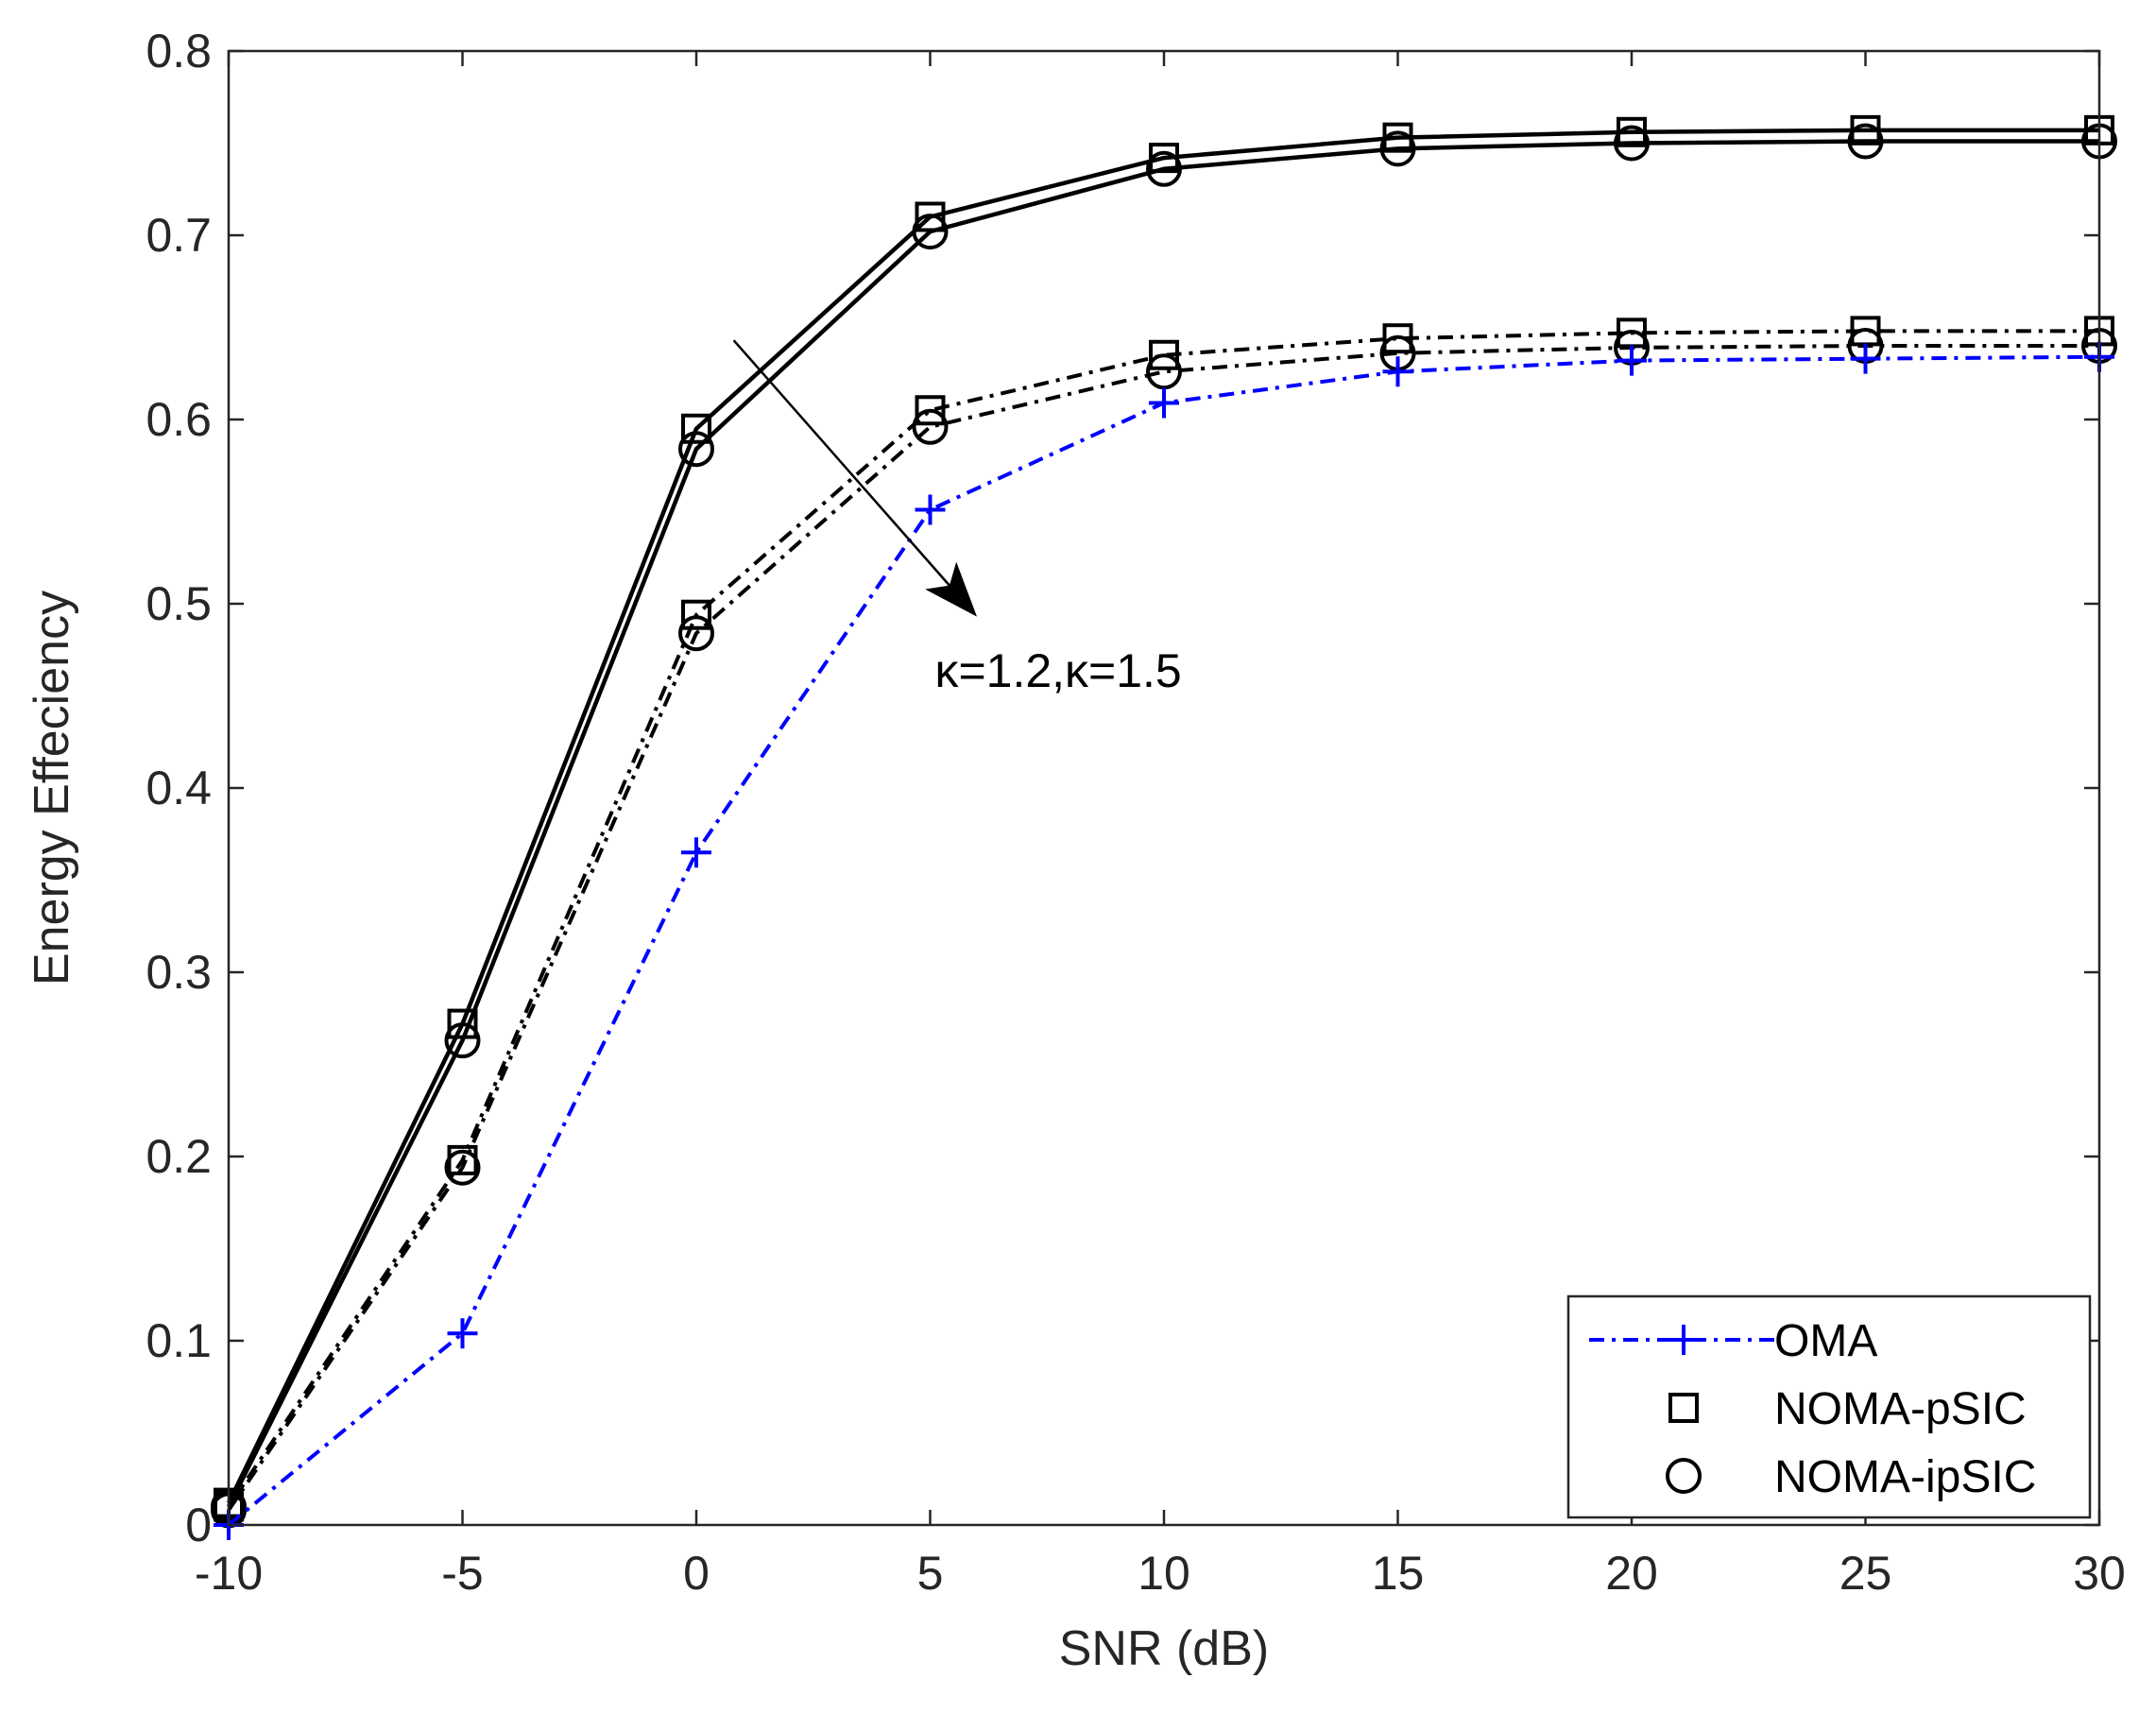 The height and width of the screenshot is (1713, 2156). Describe the element at coordinates (951, 589) in the screenshot. I see `annotation-arrow-head` at that location.